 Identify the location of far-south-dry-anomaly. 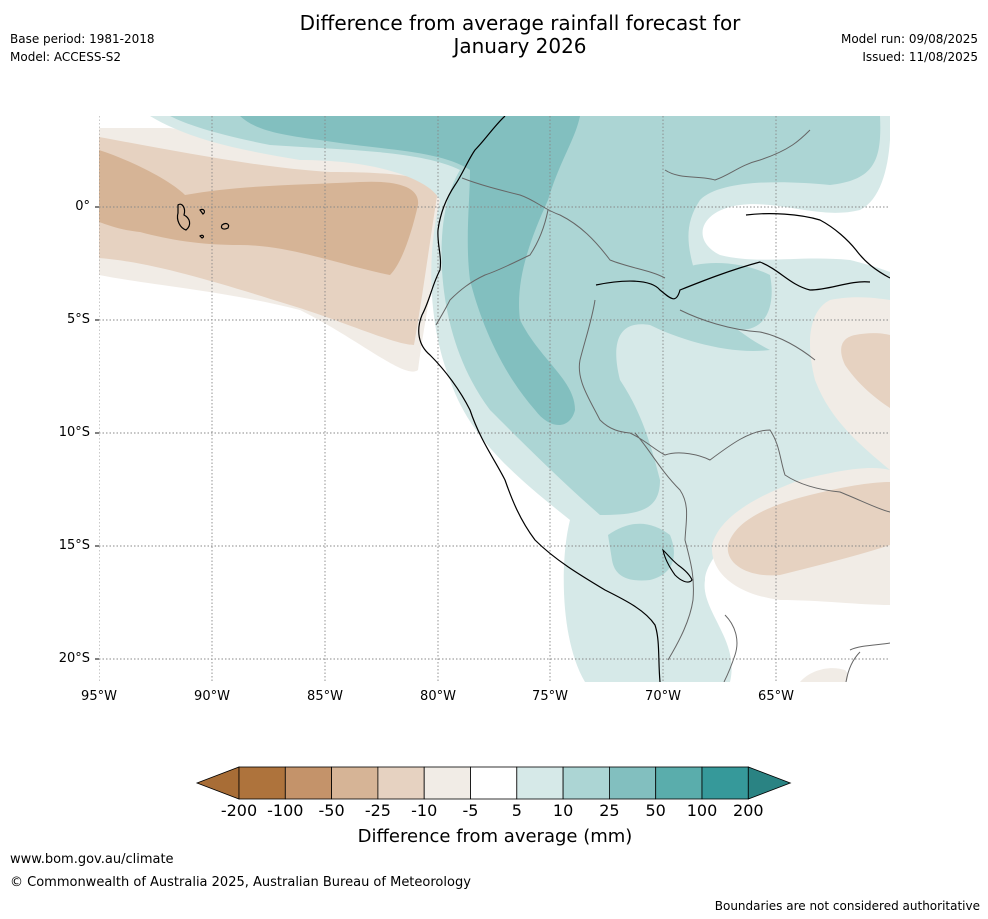
(824, 675).